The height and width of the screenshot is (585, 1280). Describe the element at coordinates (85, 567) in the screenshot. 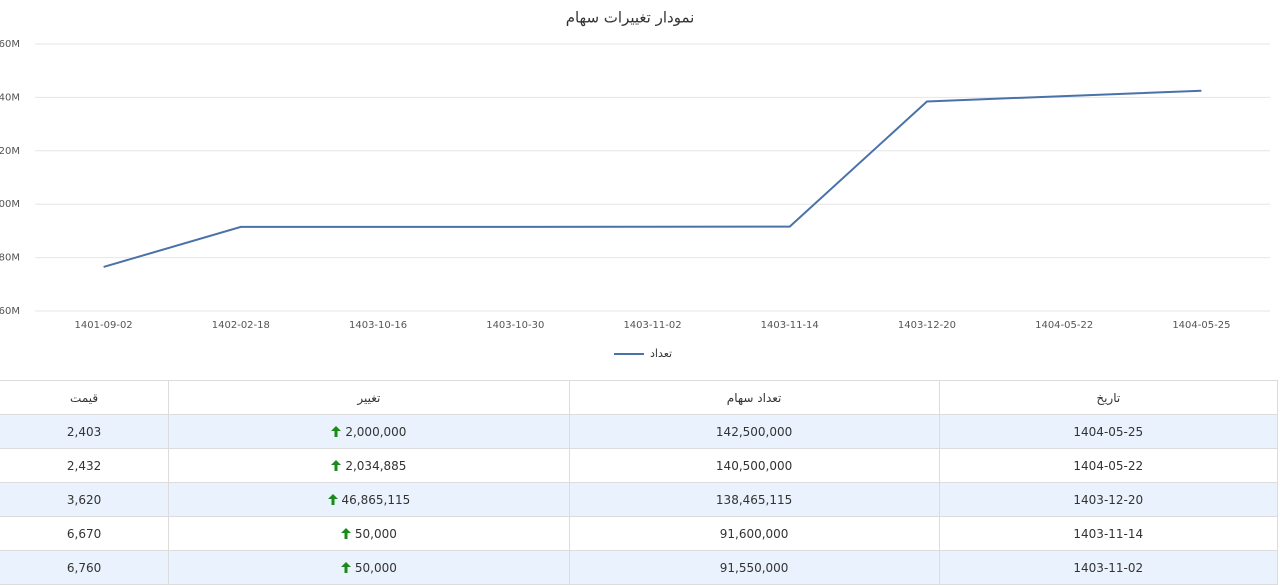

I see `table-cell: 6,760` at that location.